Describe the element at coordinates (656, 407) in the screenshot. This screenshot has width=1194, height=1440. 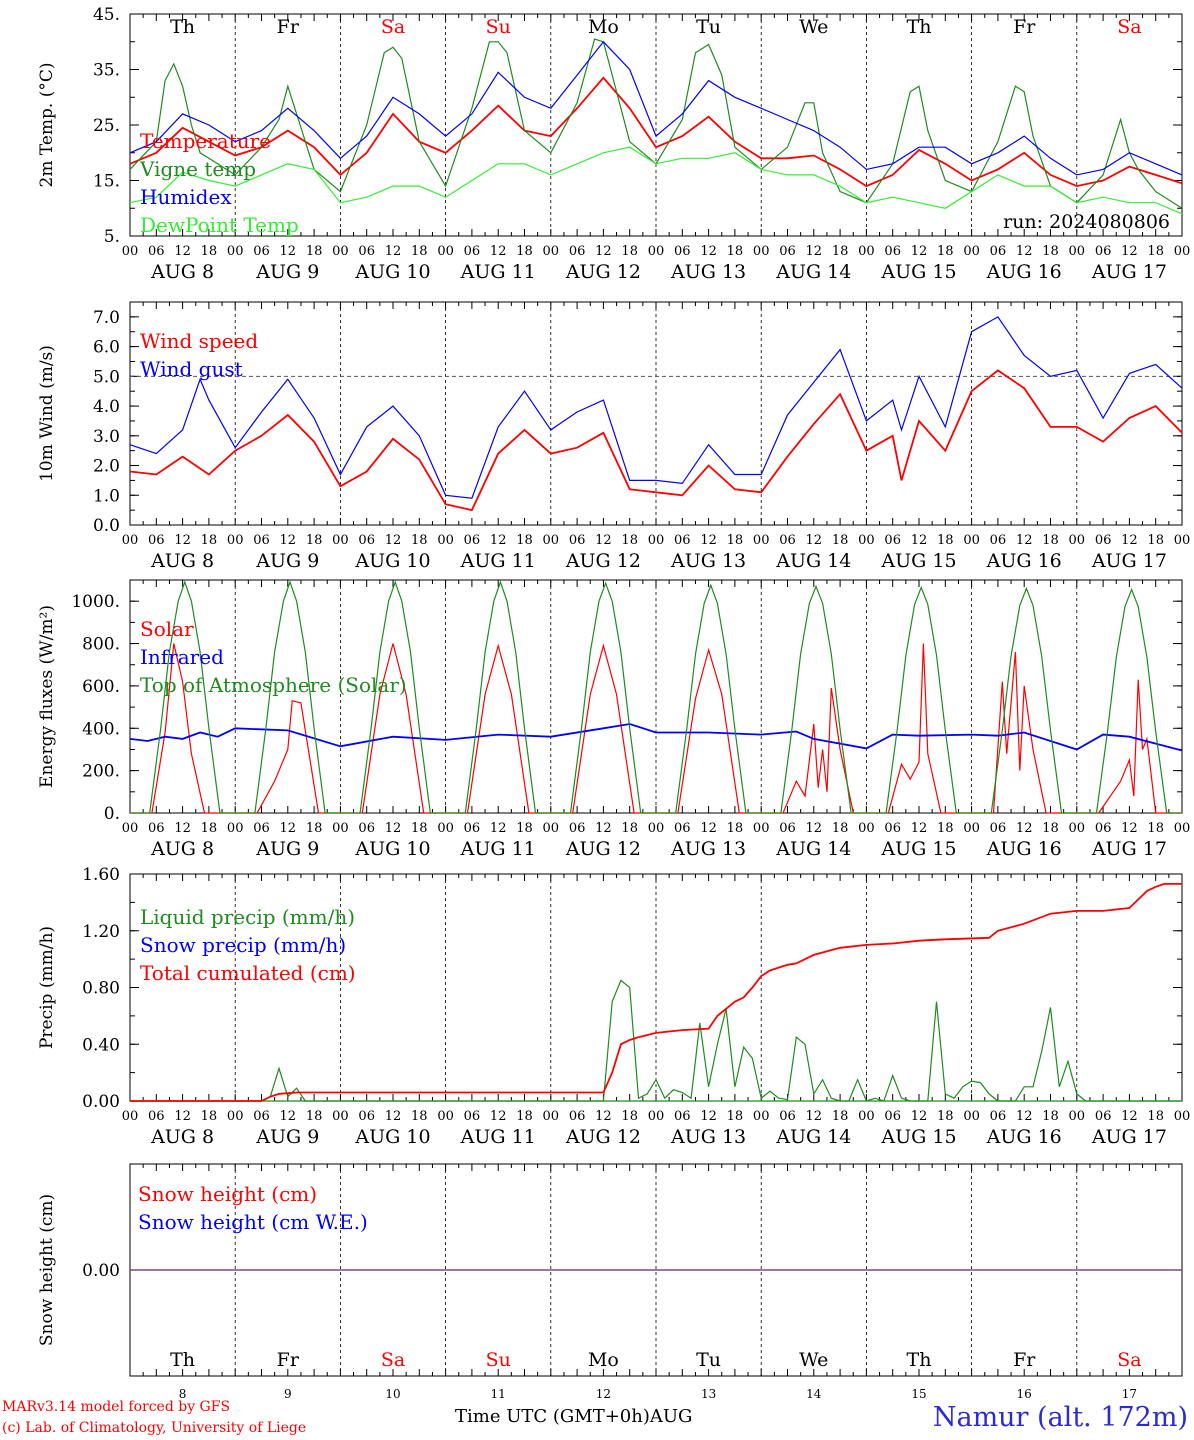
I see `series-line-wind-gust` at that location.